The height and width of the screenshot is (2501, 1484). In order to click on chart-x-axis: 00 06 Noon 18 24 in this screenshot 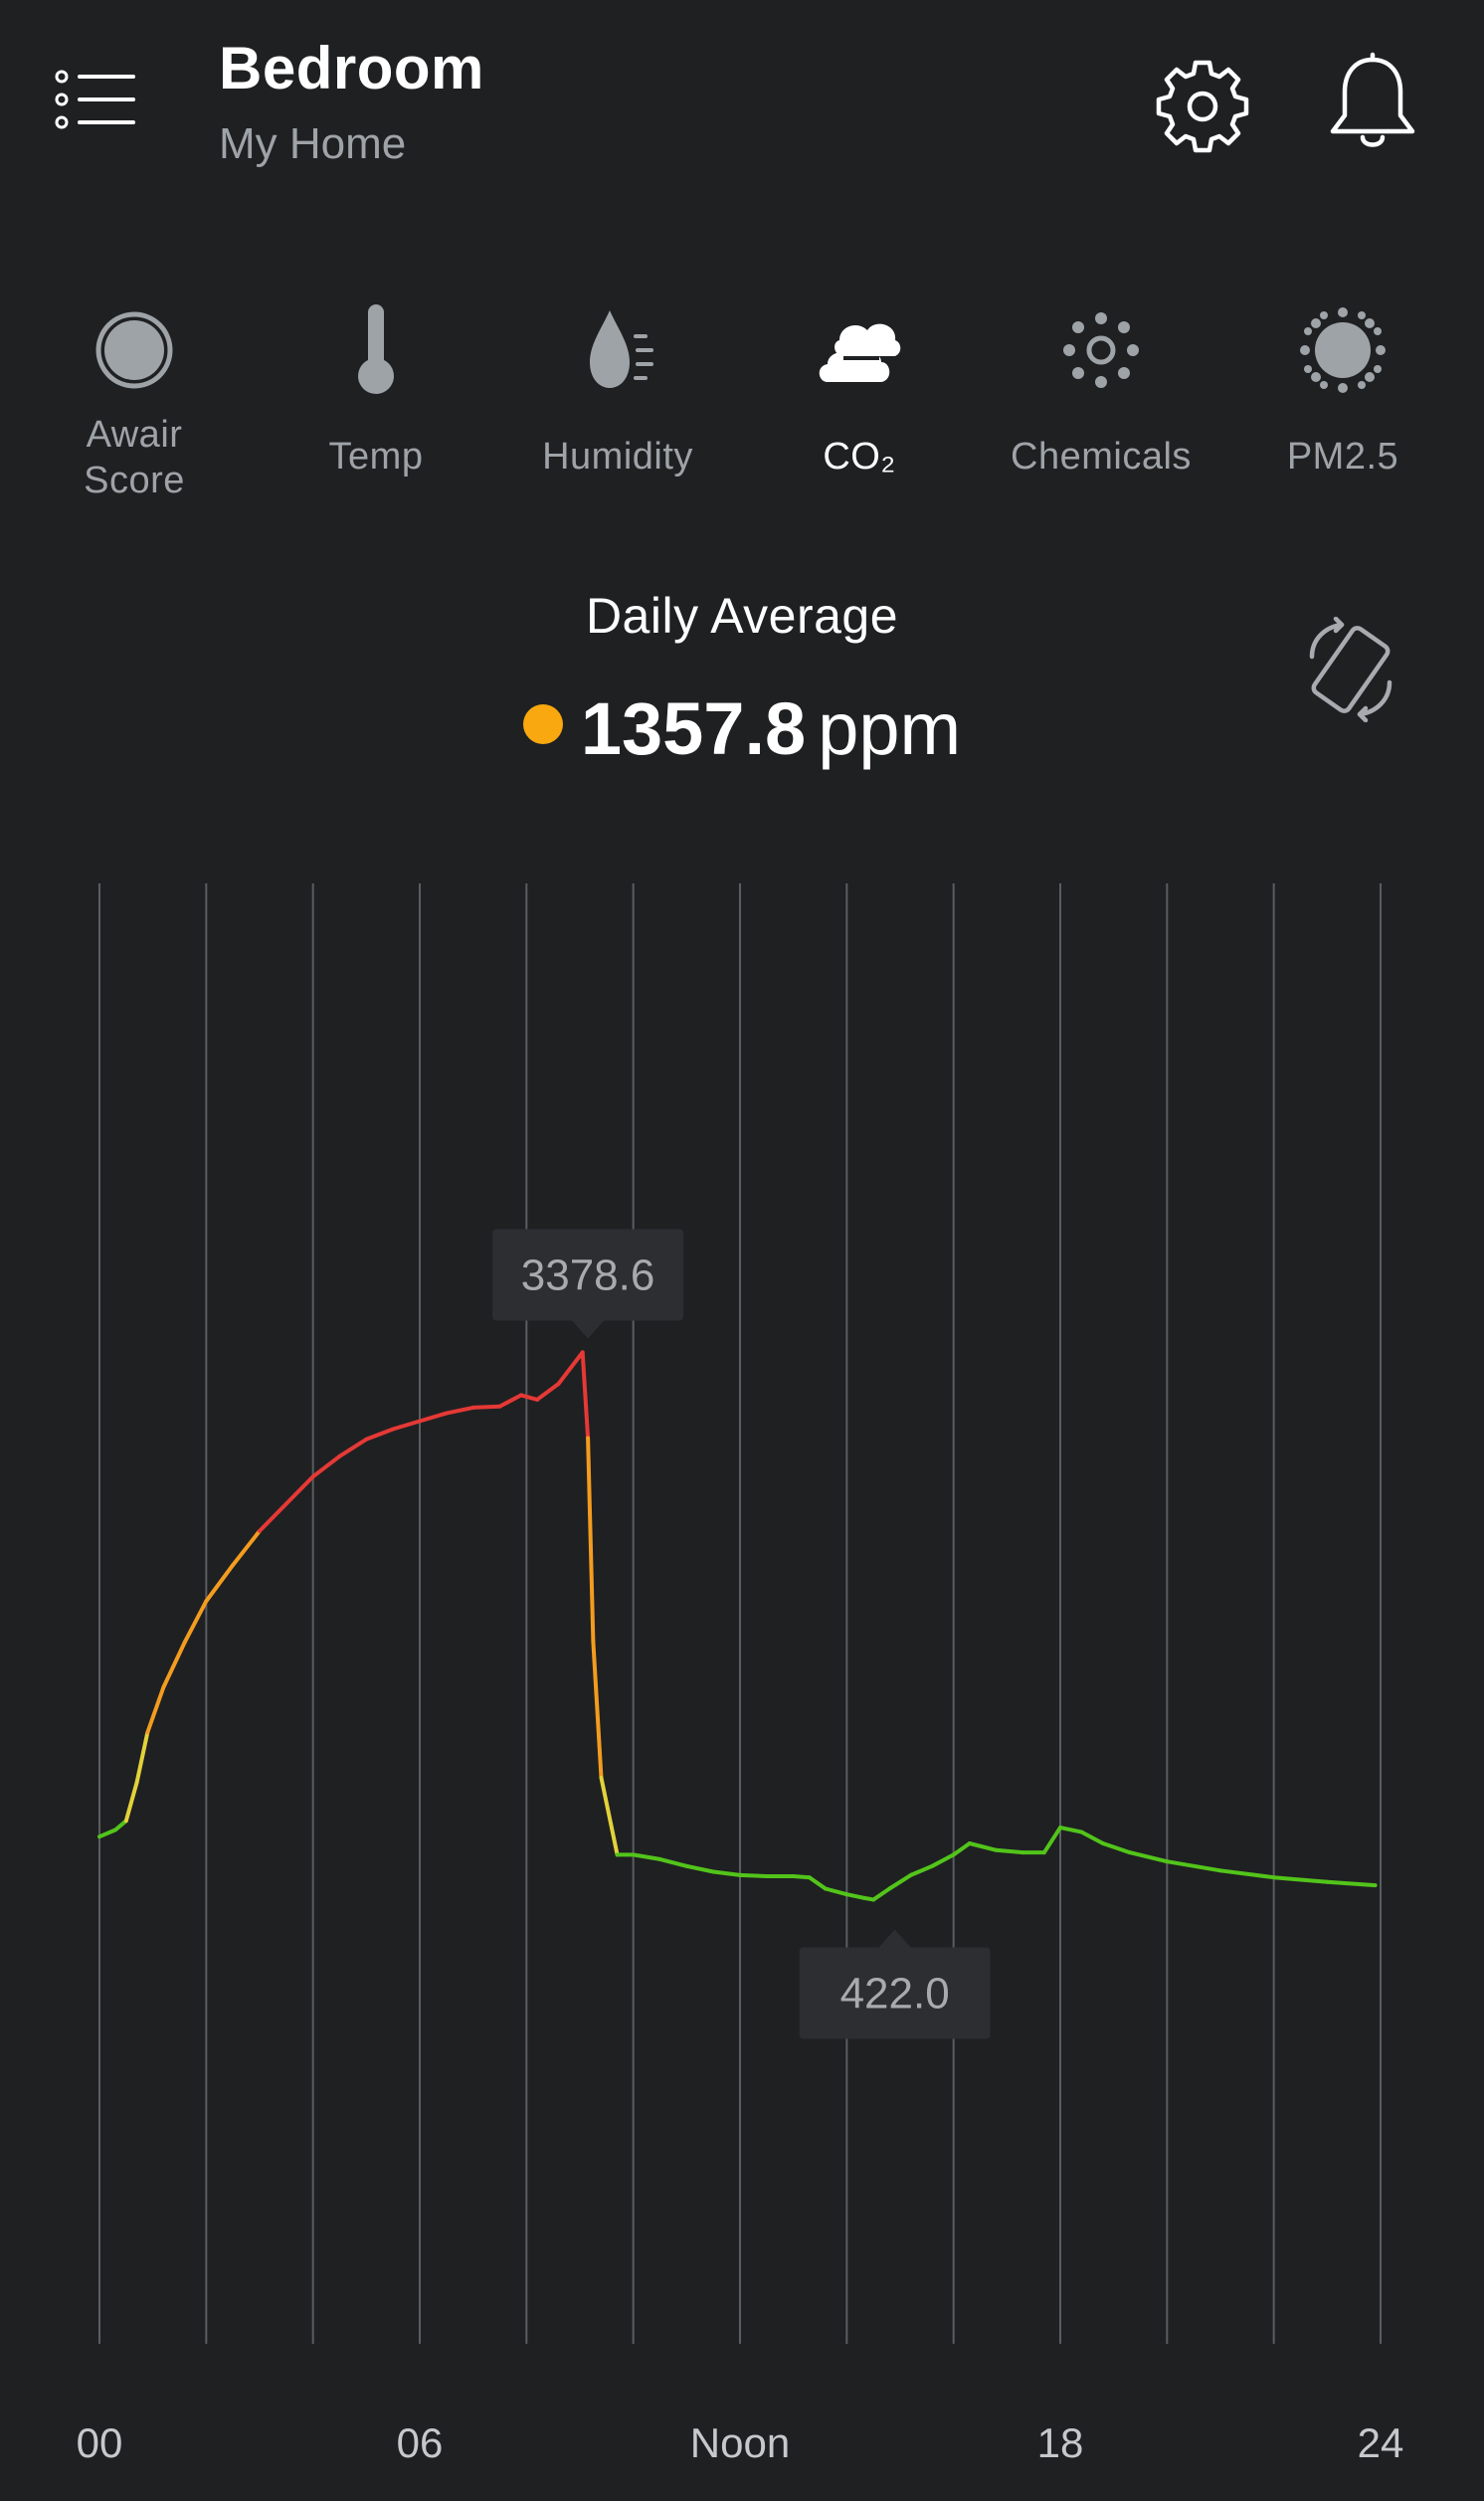, I will do `click(740, 2442)`.